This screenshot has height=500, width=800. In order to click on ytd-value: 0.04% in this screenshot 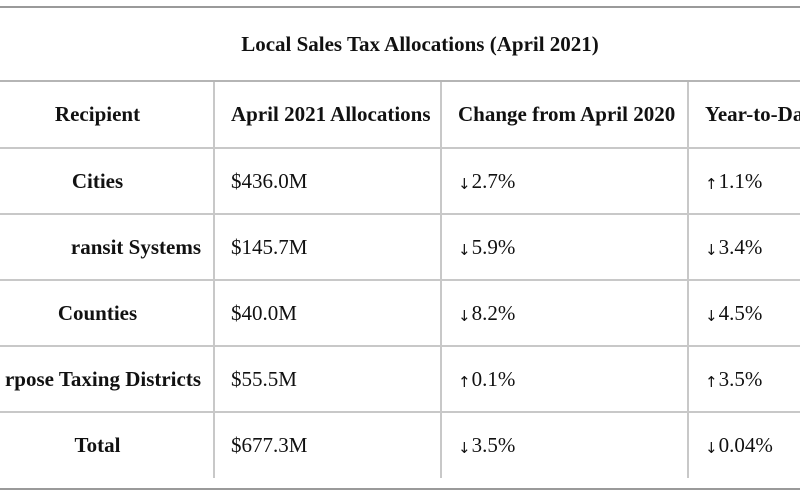, I will do `click(745, 445)`.